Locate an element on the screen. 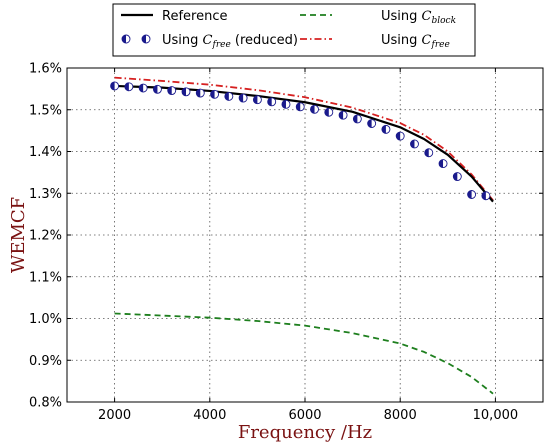  y-tick-label: 0.8% is located at coordinates (45, 403).